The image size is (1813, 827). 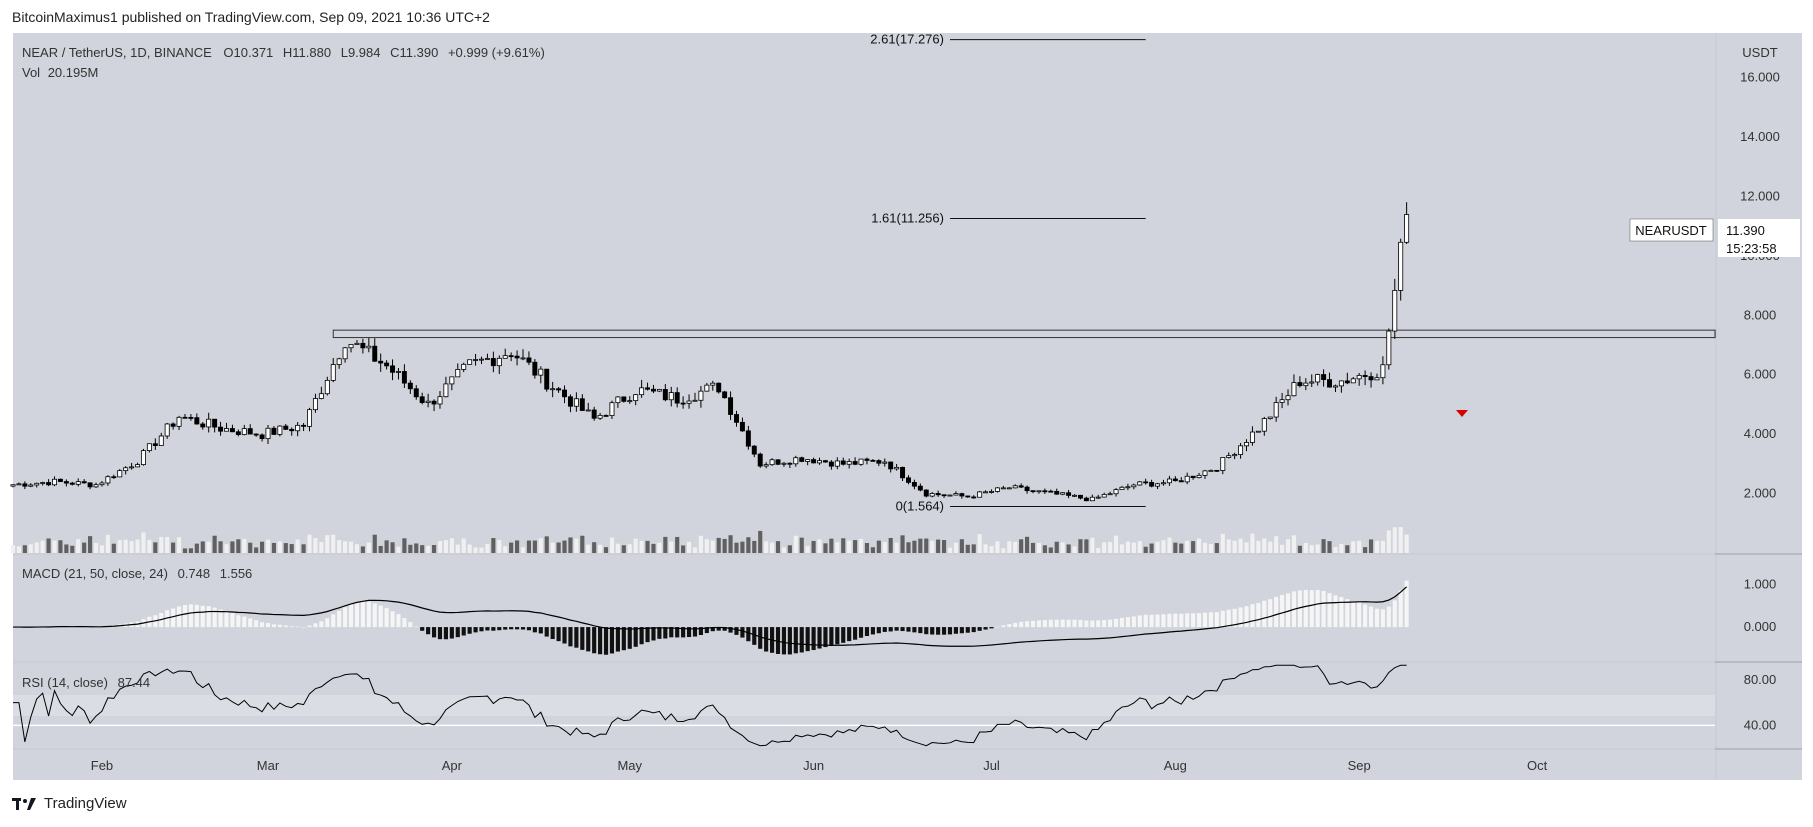 I want to click on price-tick: 12.000, so click(x=1760, y=195).